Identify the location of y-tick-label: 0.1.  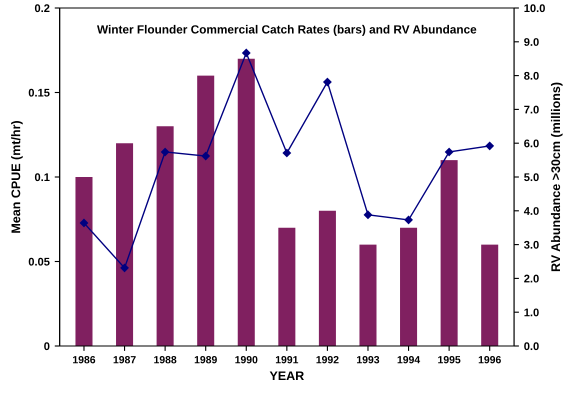
(42, 177).